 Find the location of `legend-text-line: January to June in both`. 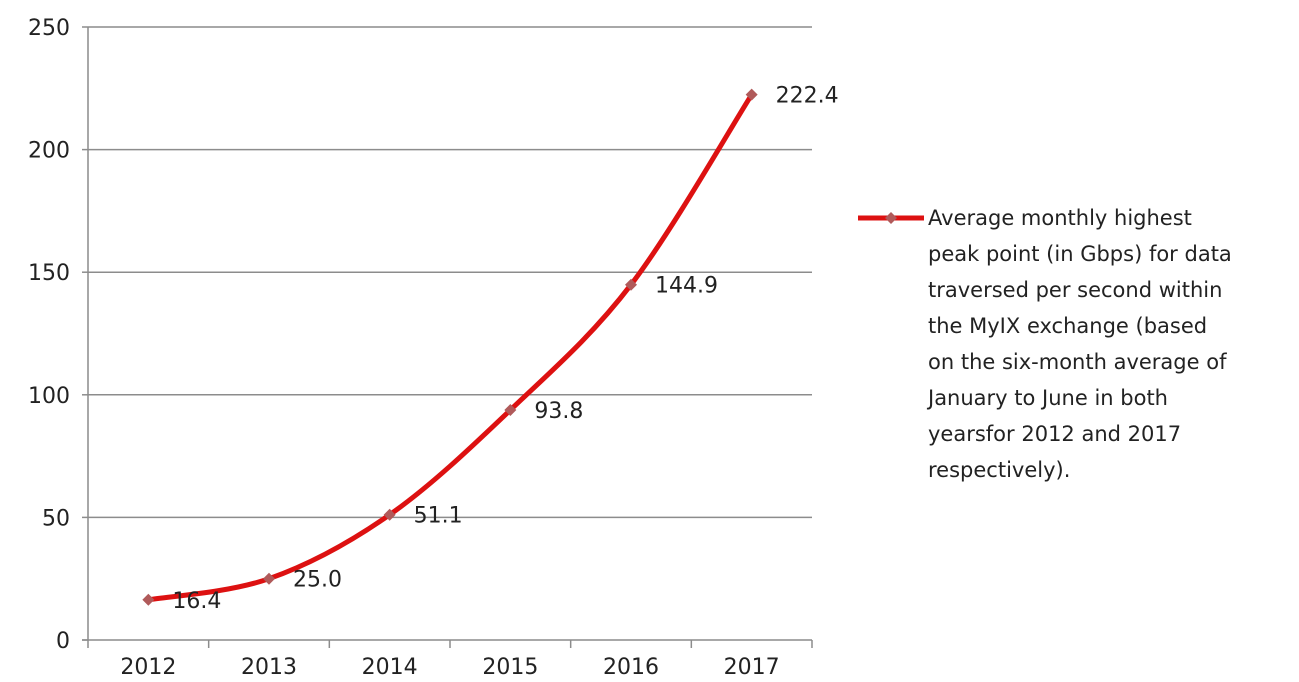

legend-text-line: January to June in both is located at coordinates (1047, 398).